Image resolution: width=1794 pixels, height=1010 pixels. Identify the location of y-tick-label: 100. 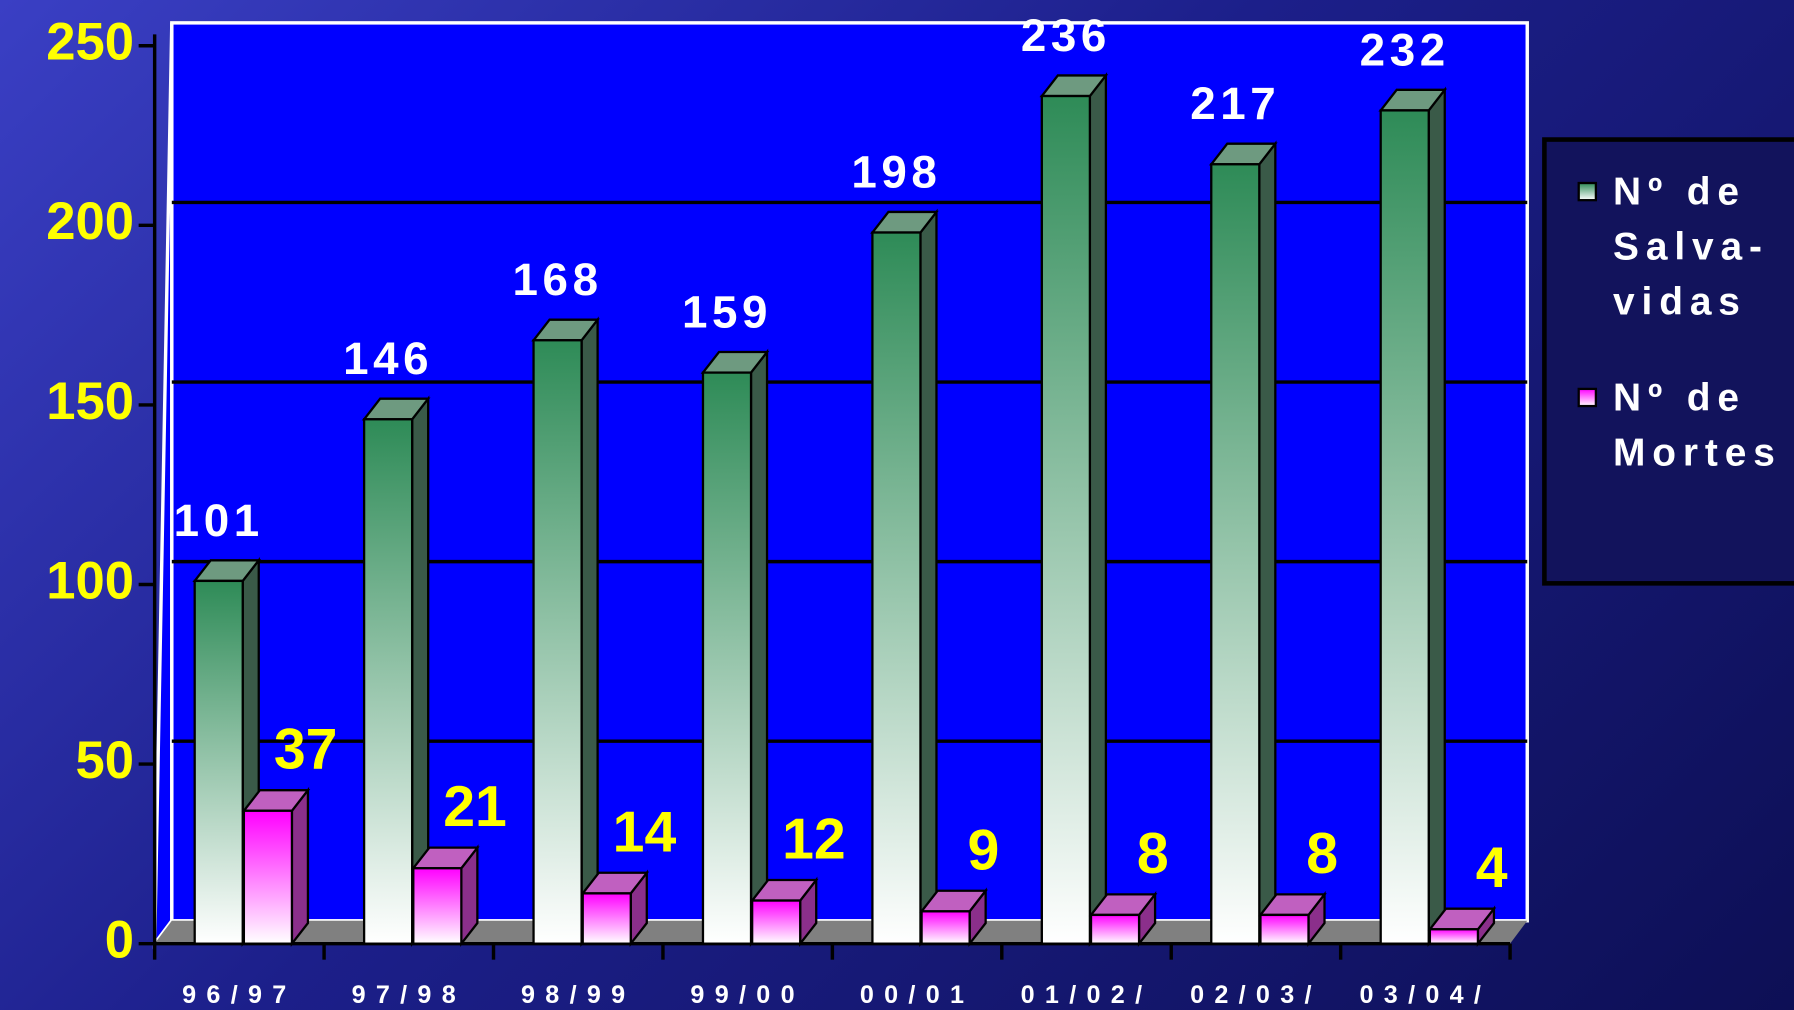
(90, 580).